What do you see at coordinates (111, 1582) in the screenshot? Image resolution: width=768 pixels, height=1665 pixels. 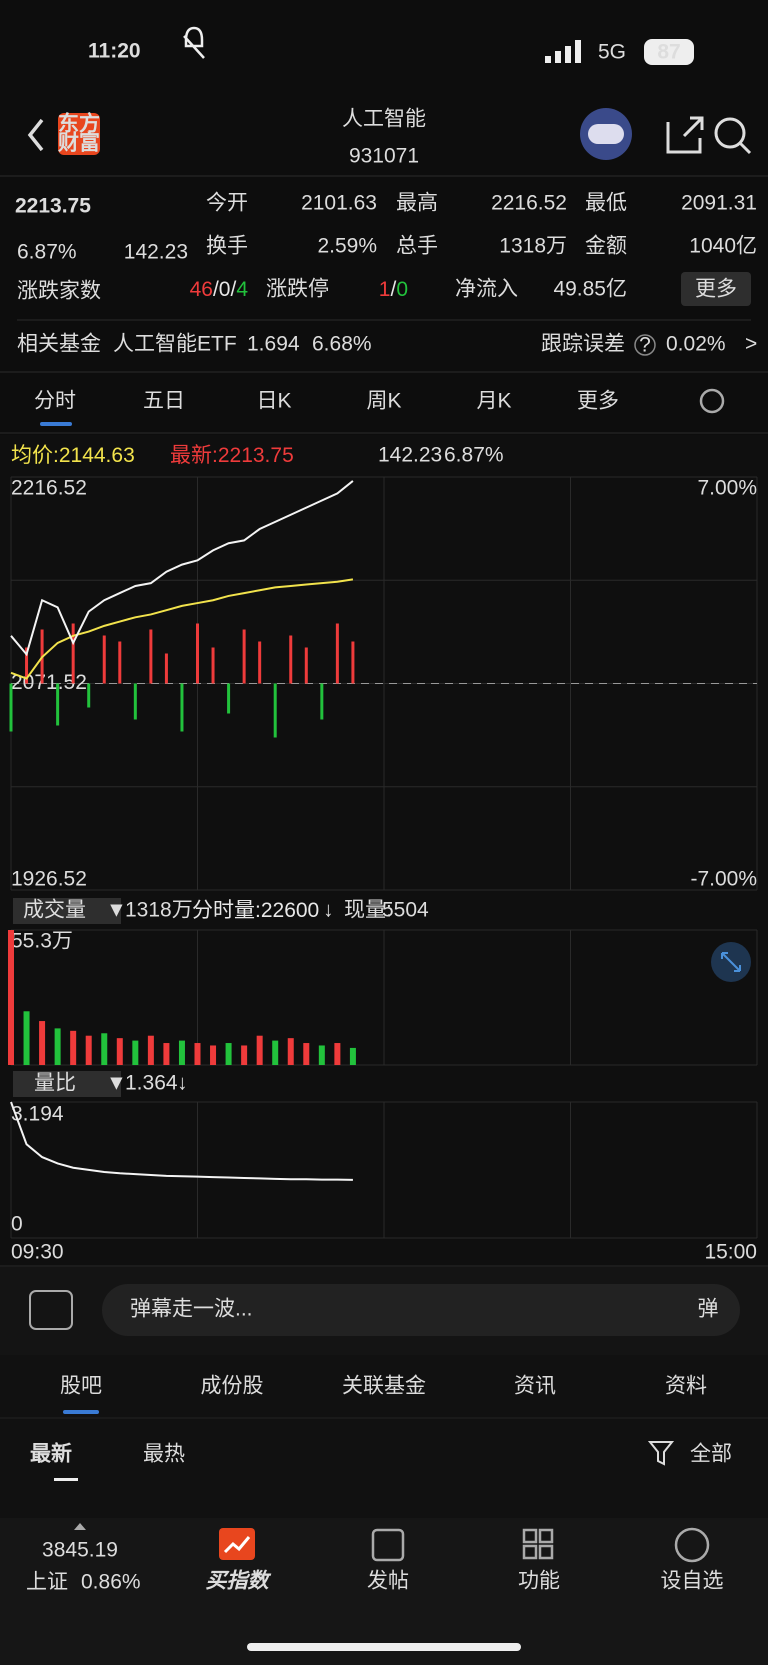 I see `label: 0.86%` at bounding box center [111, 1582].